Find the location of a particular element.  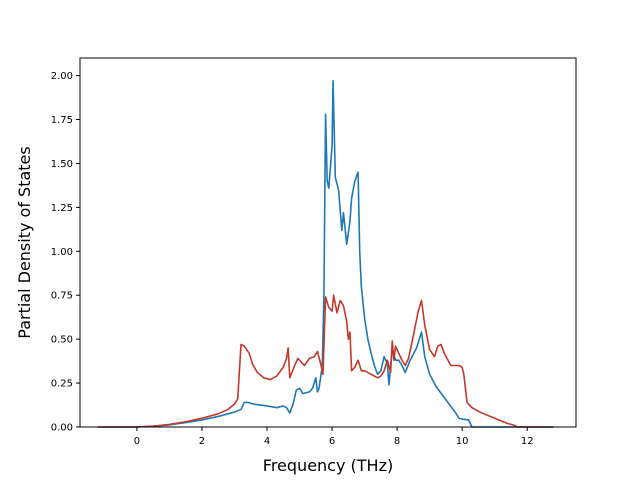

y-tick-label: 0.75 is located at coordinates (62, 296).